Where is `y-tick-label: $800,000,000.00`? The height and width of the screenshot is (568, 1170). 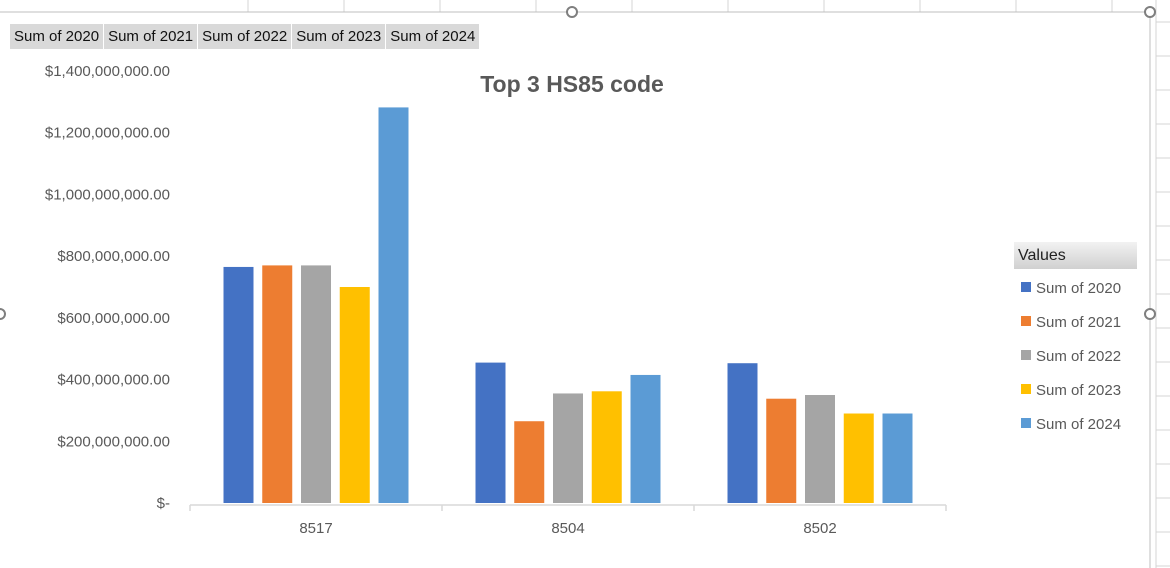 y-tick-label: $800,000,000.00 is located at coordinates (113, 256).